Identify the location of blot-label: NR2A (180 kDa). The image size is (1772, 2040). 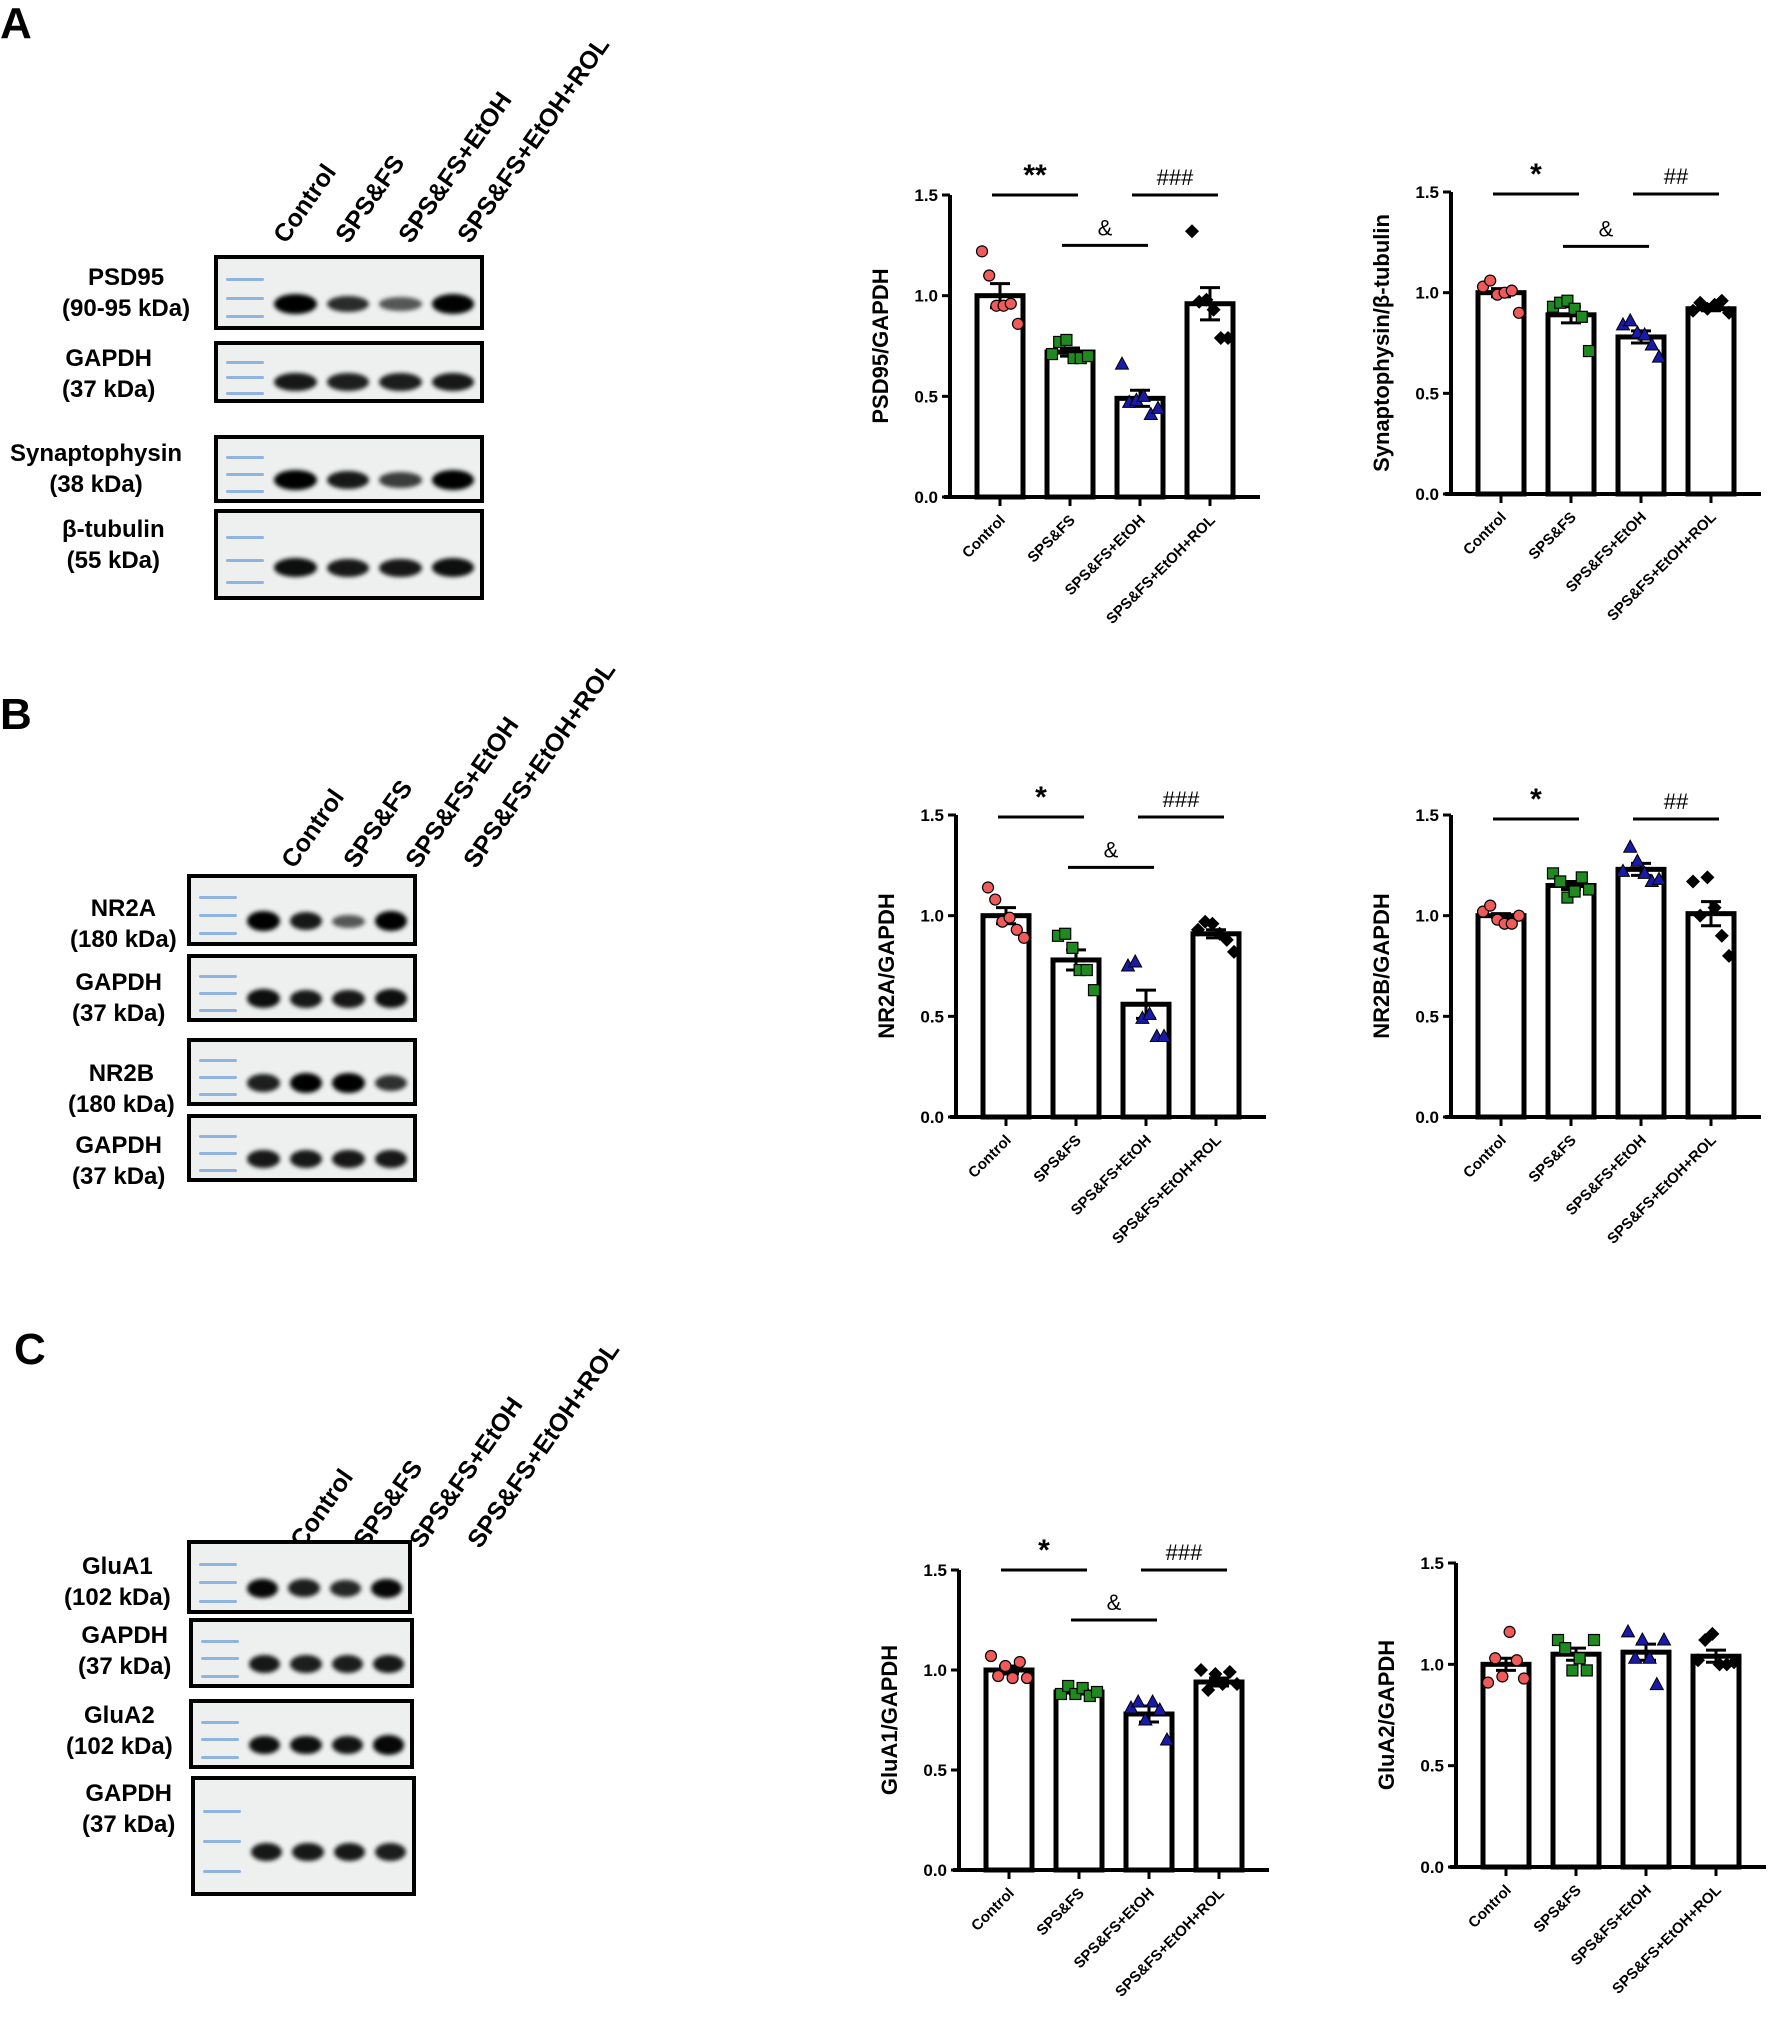
(123, 924).